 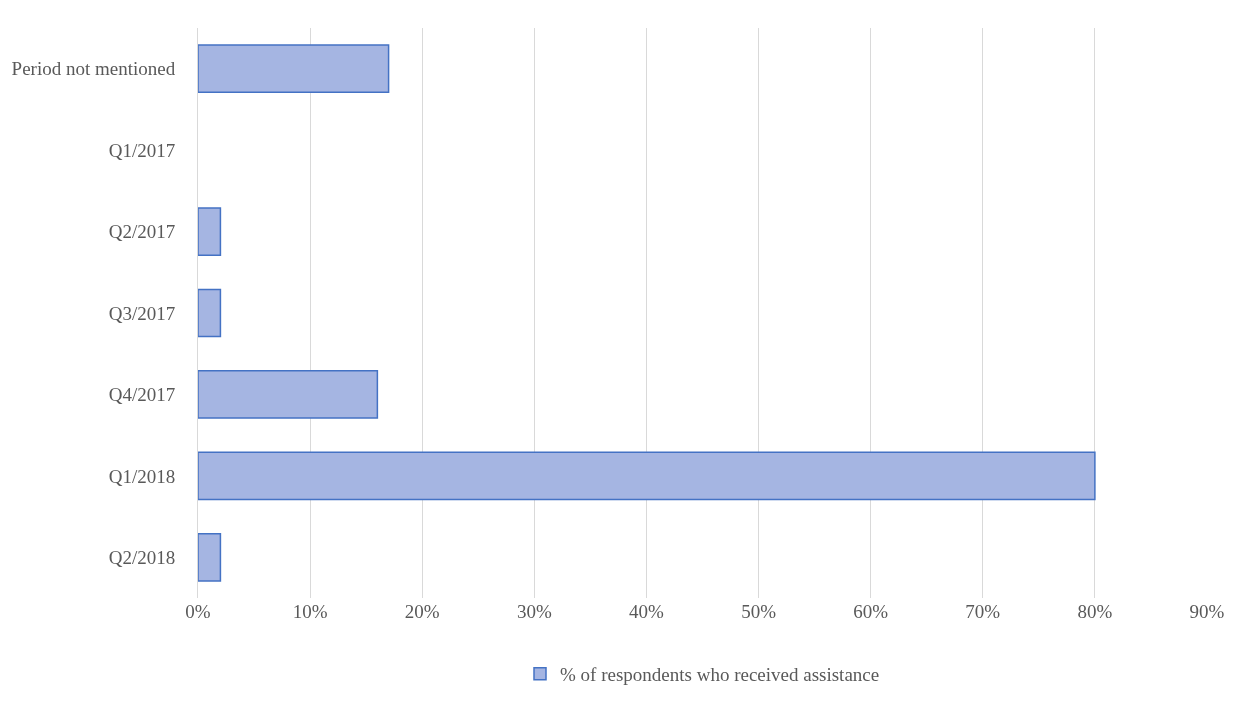 I want to click on y-tick-label: Q1/2018, so click(x=142, y=476).